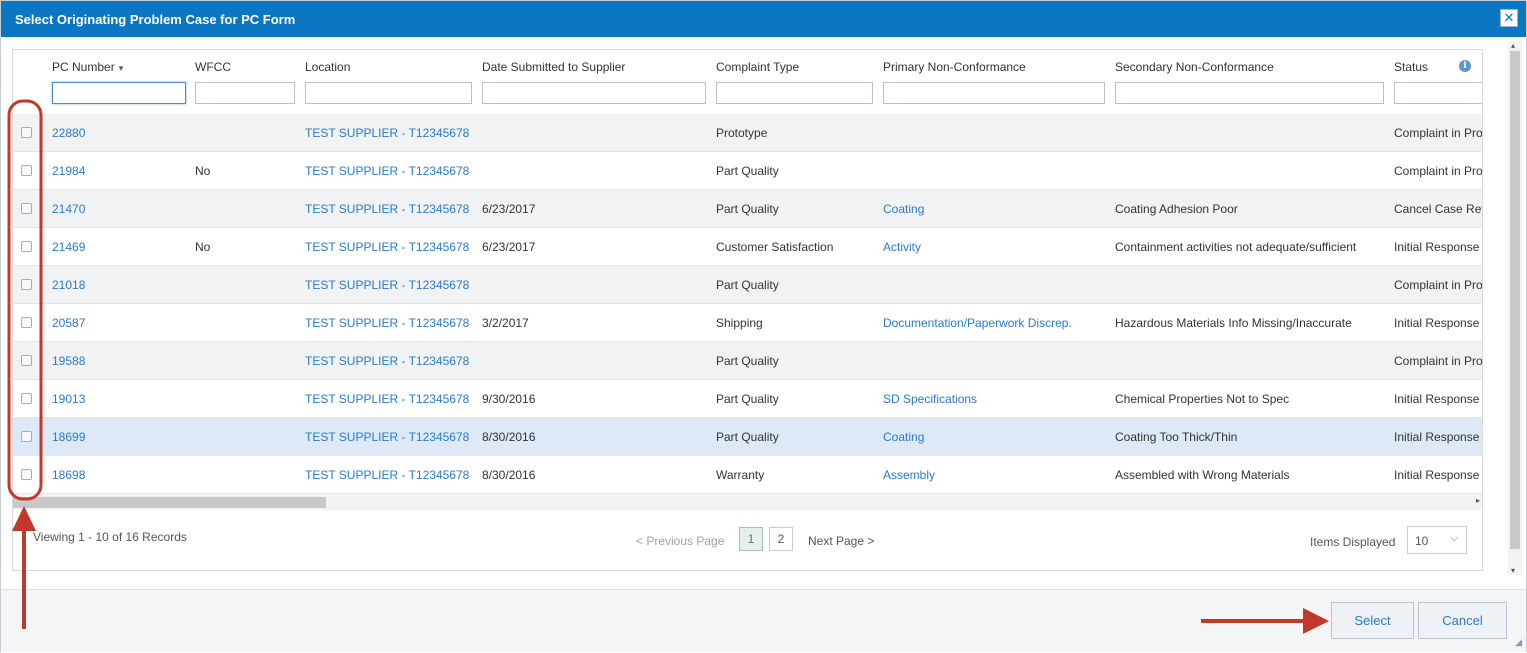 The height and width of the screenshot is (653, 1527). Describe the element at coordinates (594, 93) in the screenshot. I see `date-filter-input` at that location.